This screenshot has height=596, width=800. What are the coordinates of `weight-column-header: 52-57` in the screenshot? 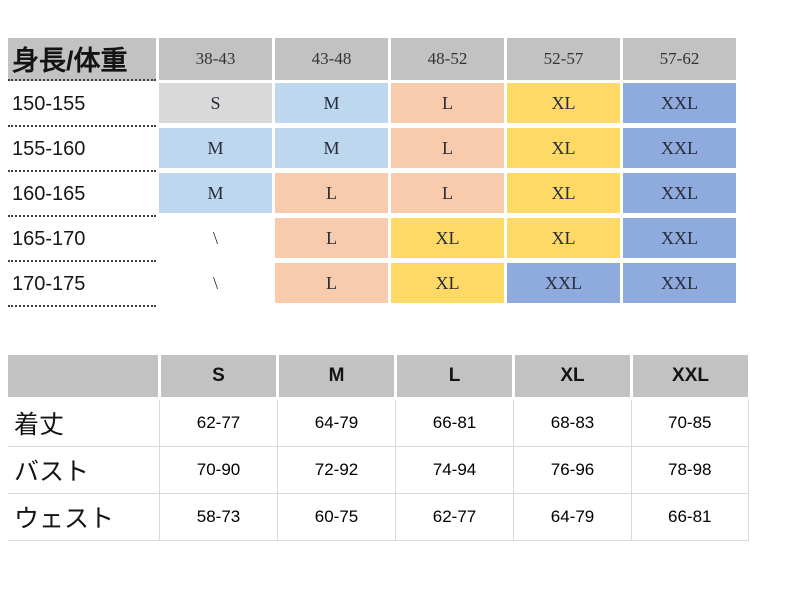 It's located at (563, 59).